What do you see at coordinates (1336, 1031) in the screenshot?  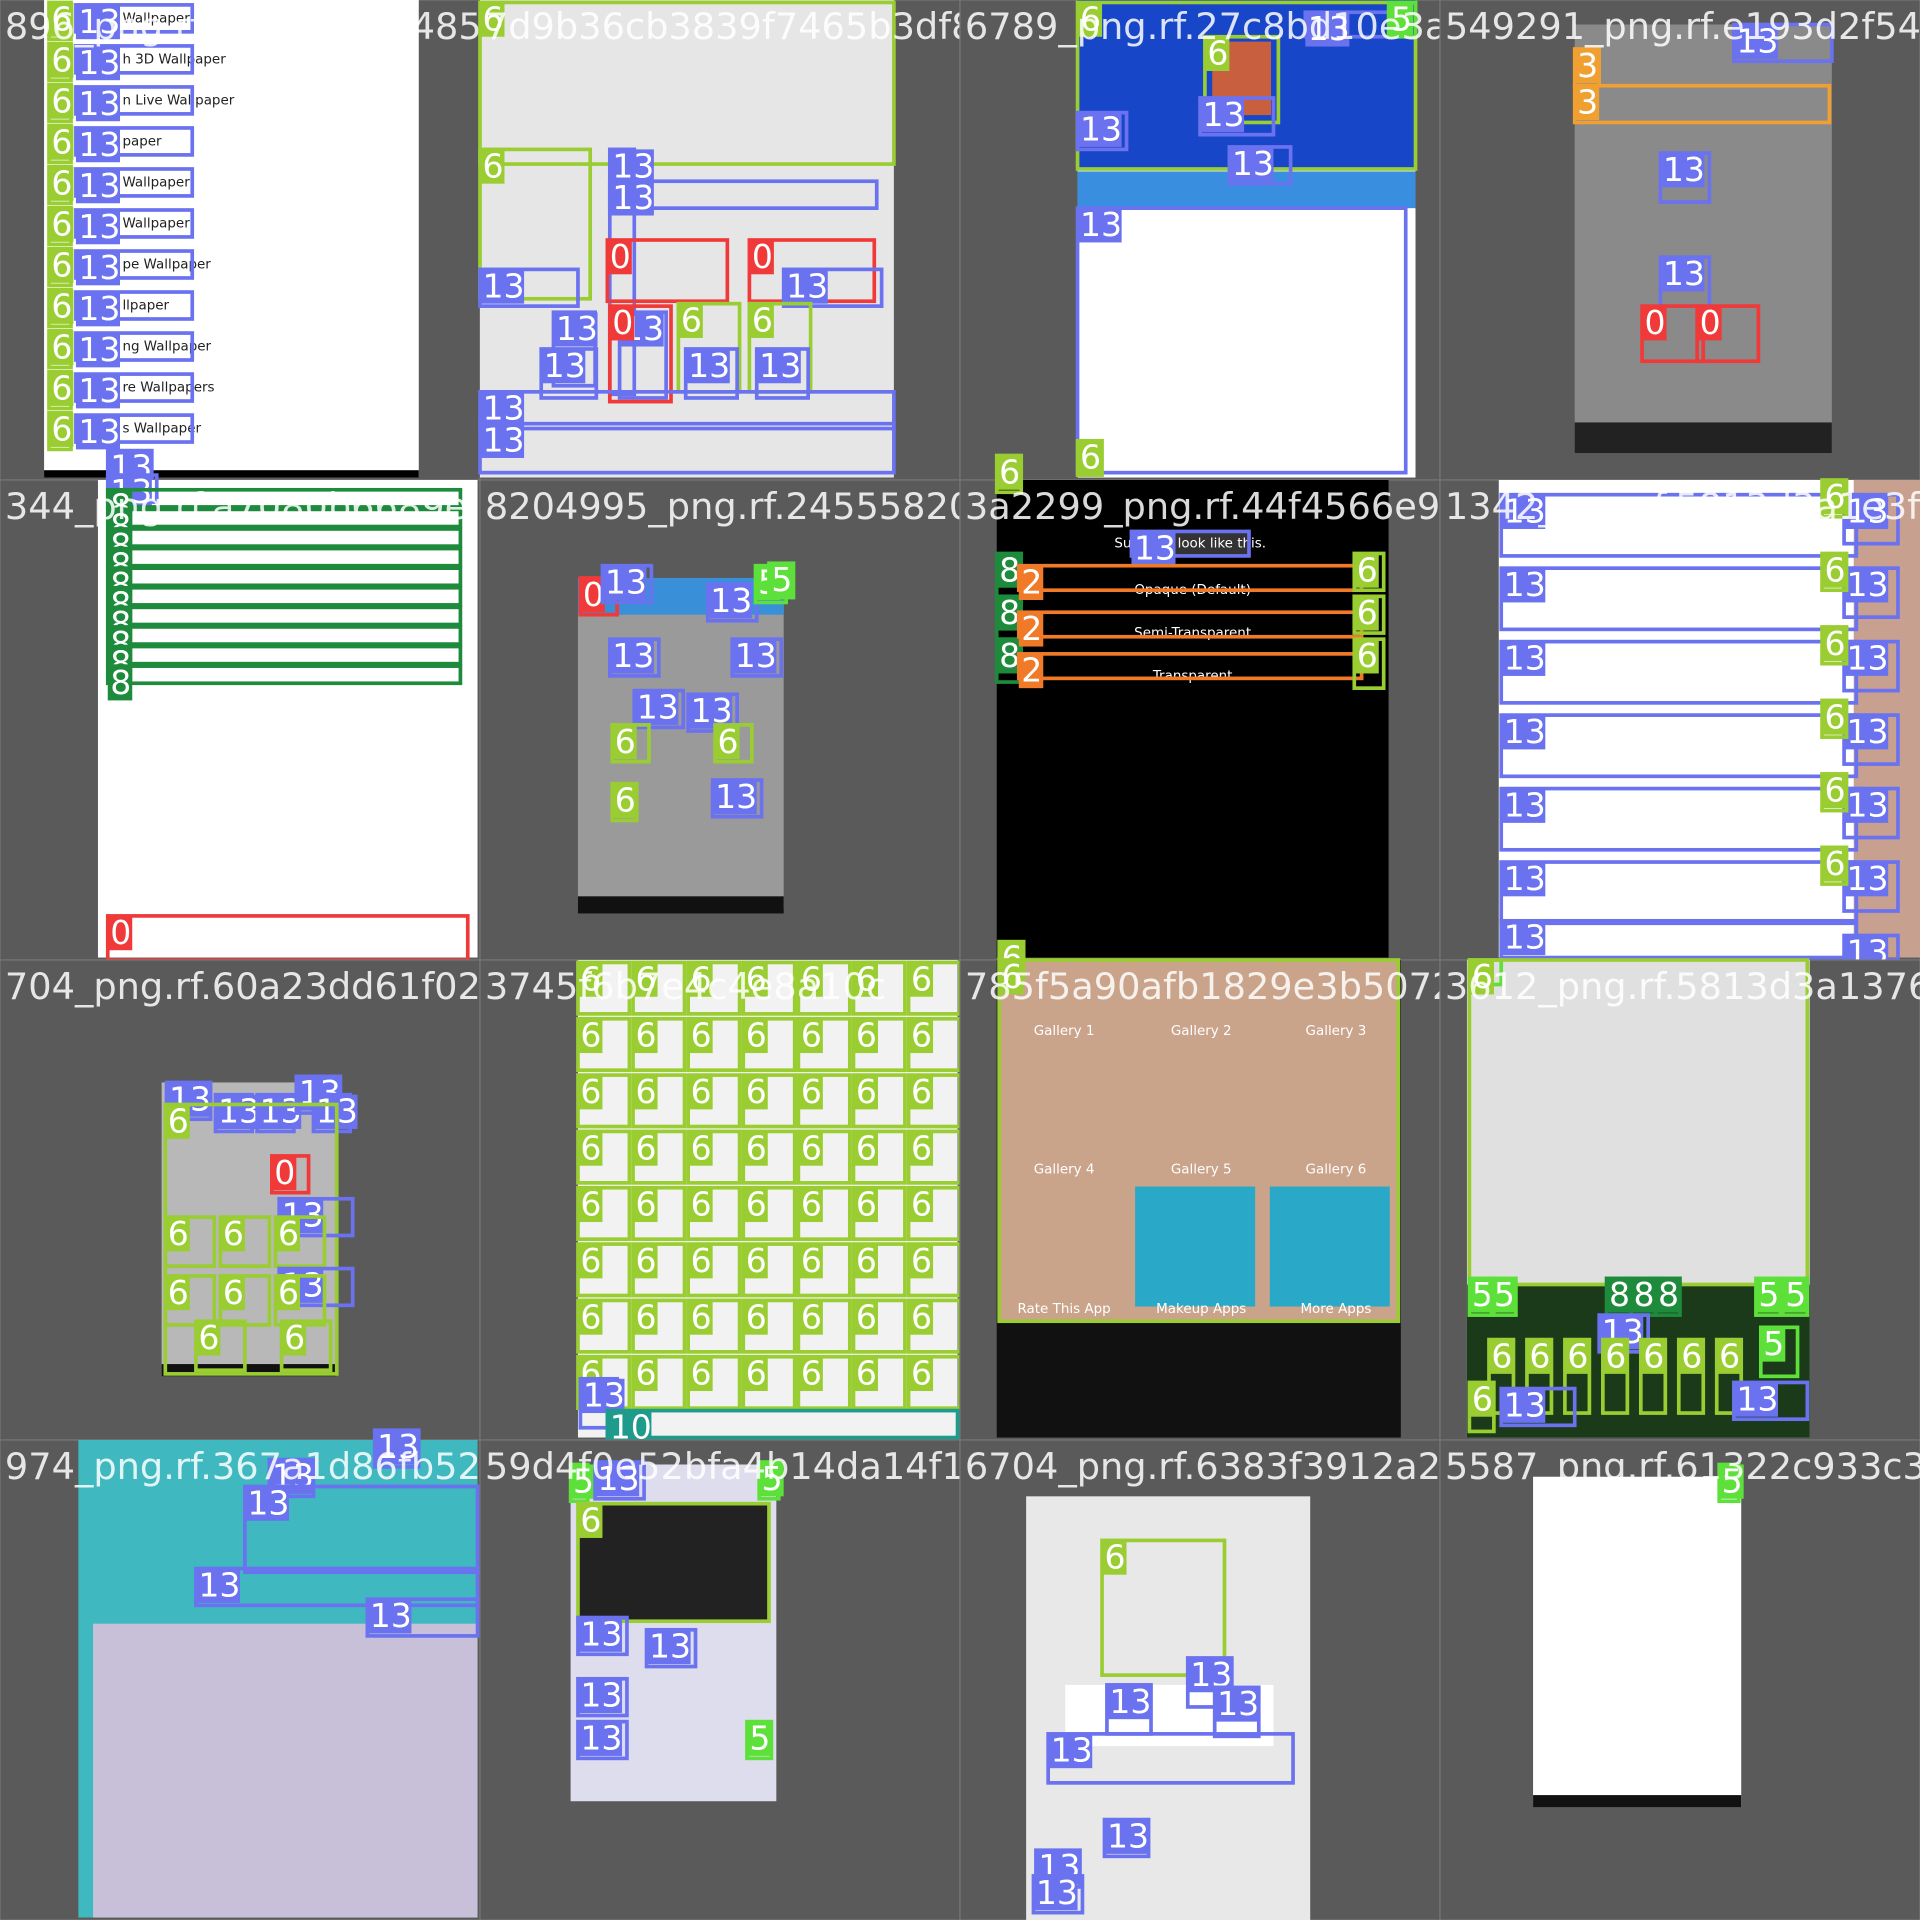 I see `ui-text: Gallery 3` at bounding box center [1336, 1031].